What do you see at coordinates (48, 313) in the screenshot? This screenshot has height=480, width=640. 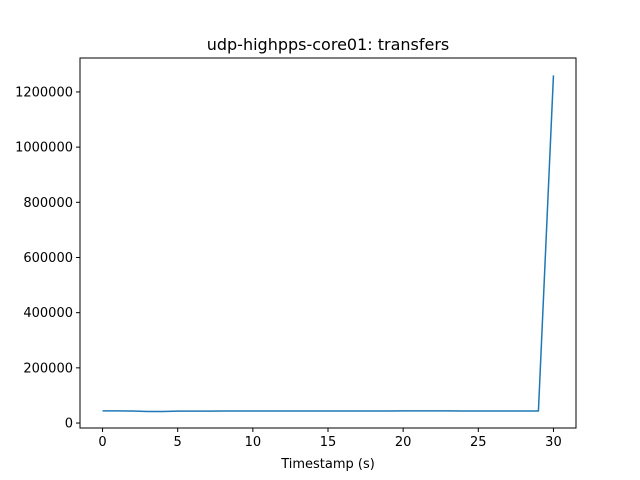 I see `y-tick-label: 400000` at bounding box center [48, 313].